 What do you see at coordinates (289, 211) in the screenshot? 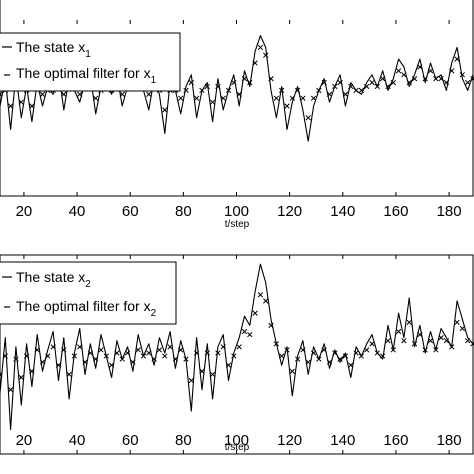
I see `top-x-tick-label: 120` at bounding box center [289, 211].